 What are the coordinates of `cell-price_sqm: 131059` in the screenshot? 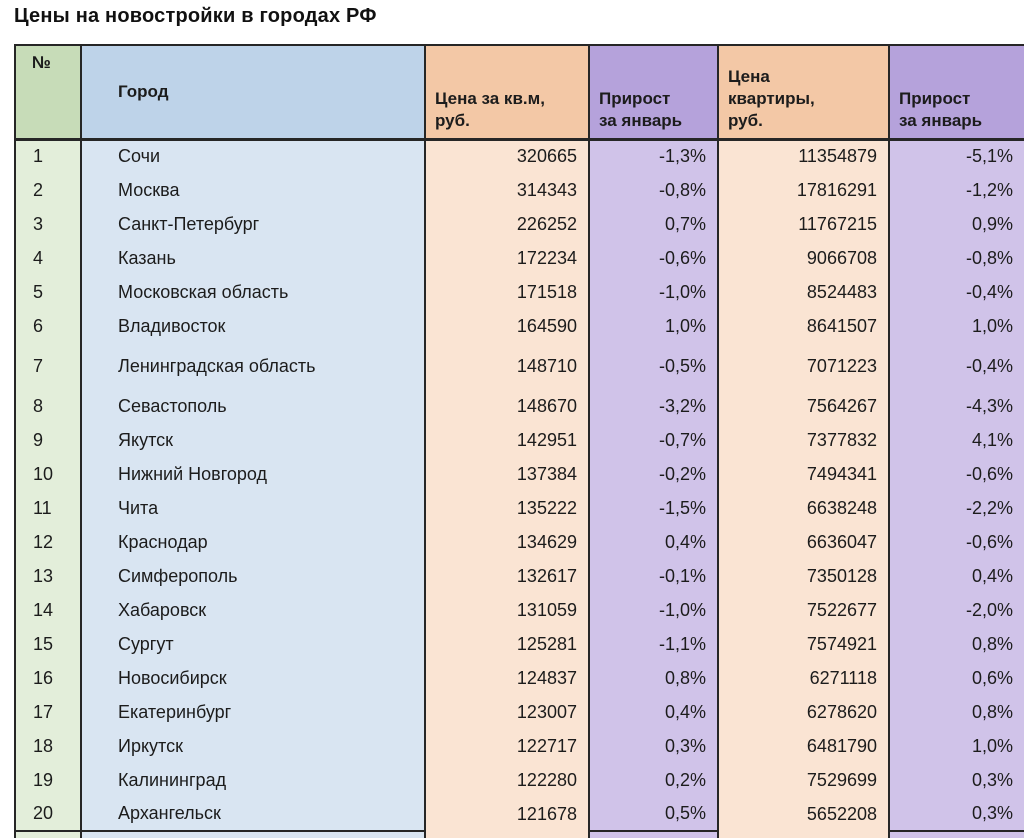 It's located at (507, 610).